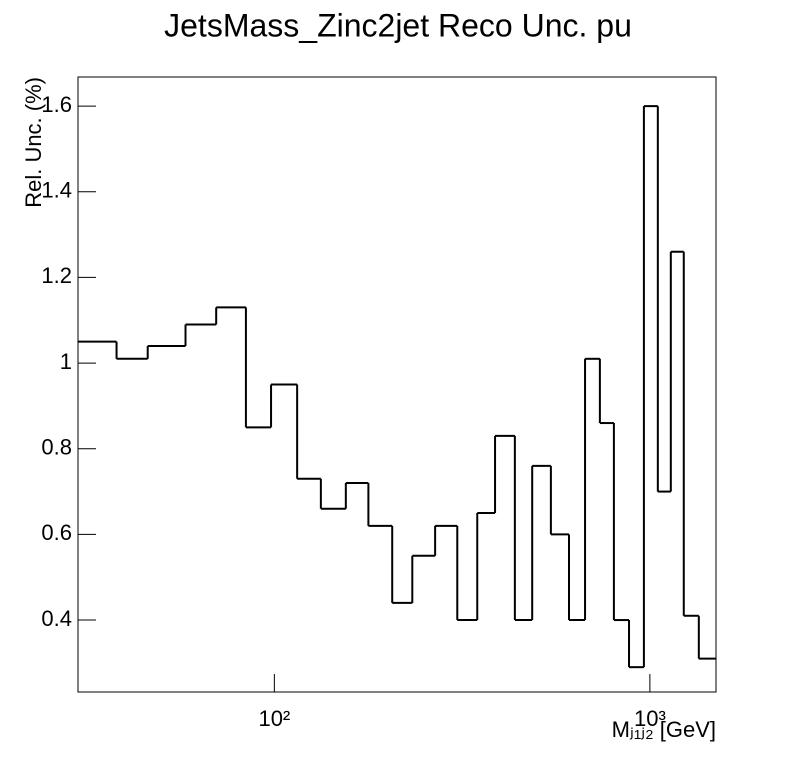 This screenshot has width=796, height=772. Describe the element at coordinates (56, 447) in the screenshot. I see `y-tick-label: 0.8` at that location.